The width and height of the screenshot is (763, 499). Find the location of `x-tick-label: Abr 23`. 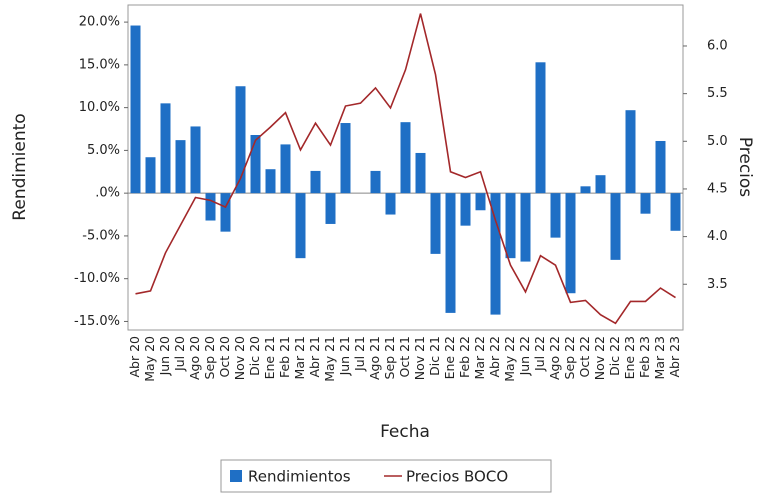

x-tick-label: Abr 23 is located at coordinates (674, 357).